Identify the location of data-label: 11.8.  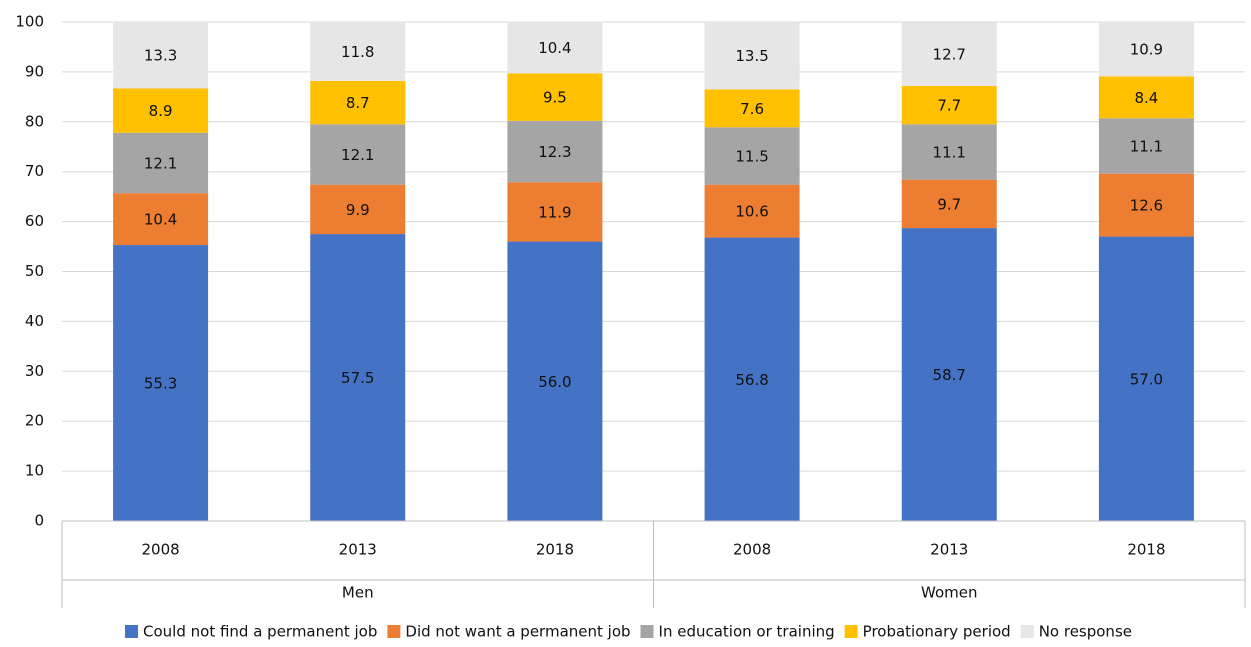
(357, 52).